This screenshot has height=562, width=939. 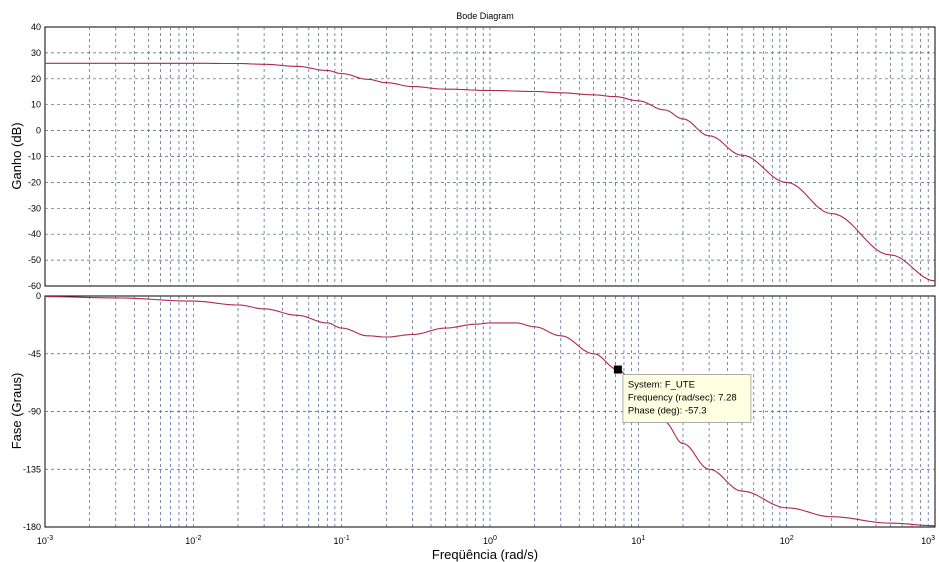 I want to click on datatip-line: System: F_UTE, so click(x=661, y=385).